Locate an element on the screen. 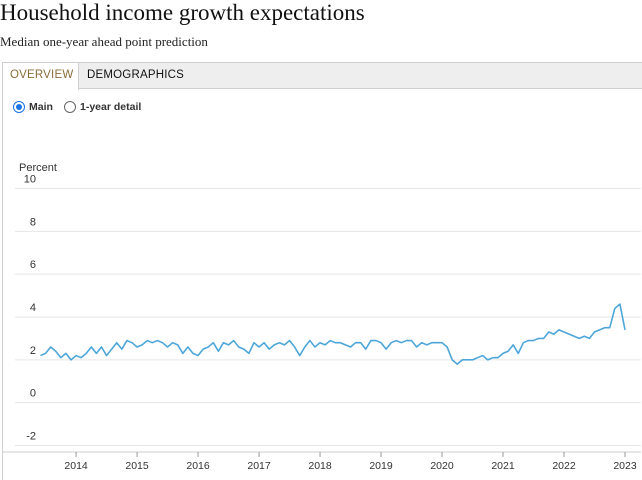 The width and height of the screenshot is (642, 480). y-tick-label: -2 is located at coordinates (31, 437).